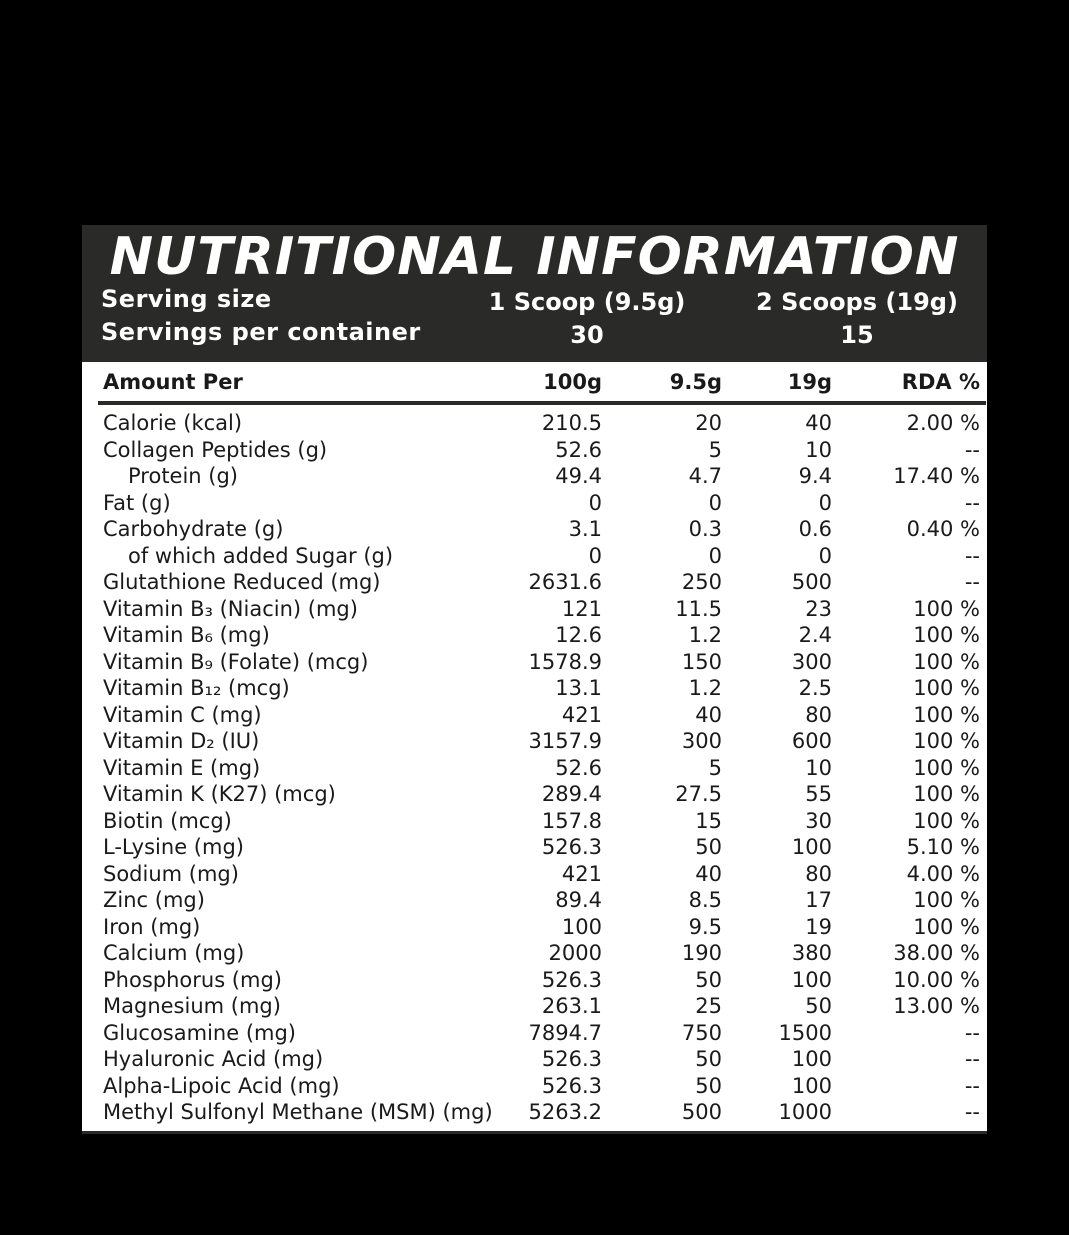  Describe the element at coordinates (542, 403) in the screenshot. I see `header-divider` at that location.